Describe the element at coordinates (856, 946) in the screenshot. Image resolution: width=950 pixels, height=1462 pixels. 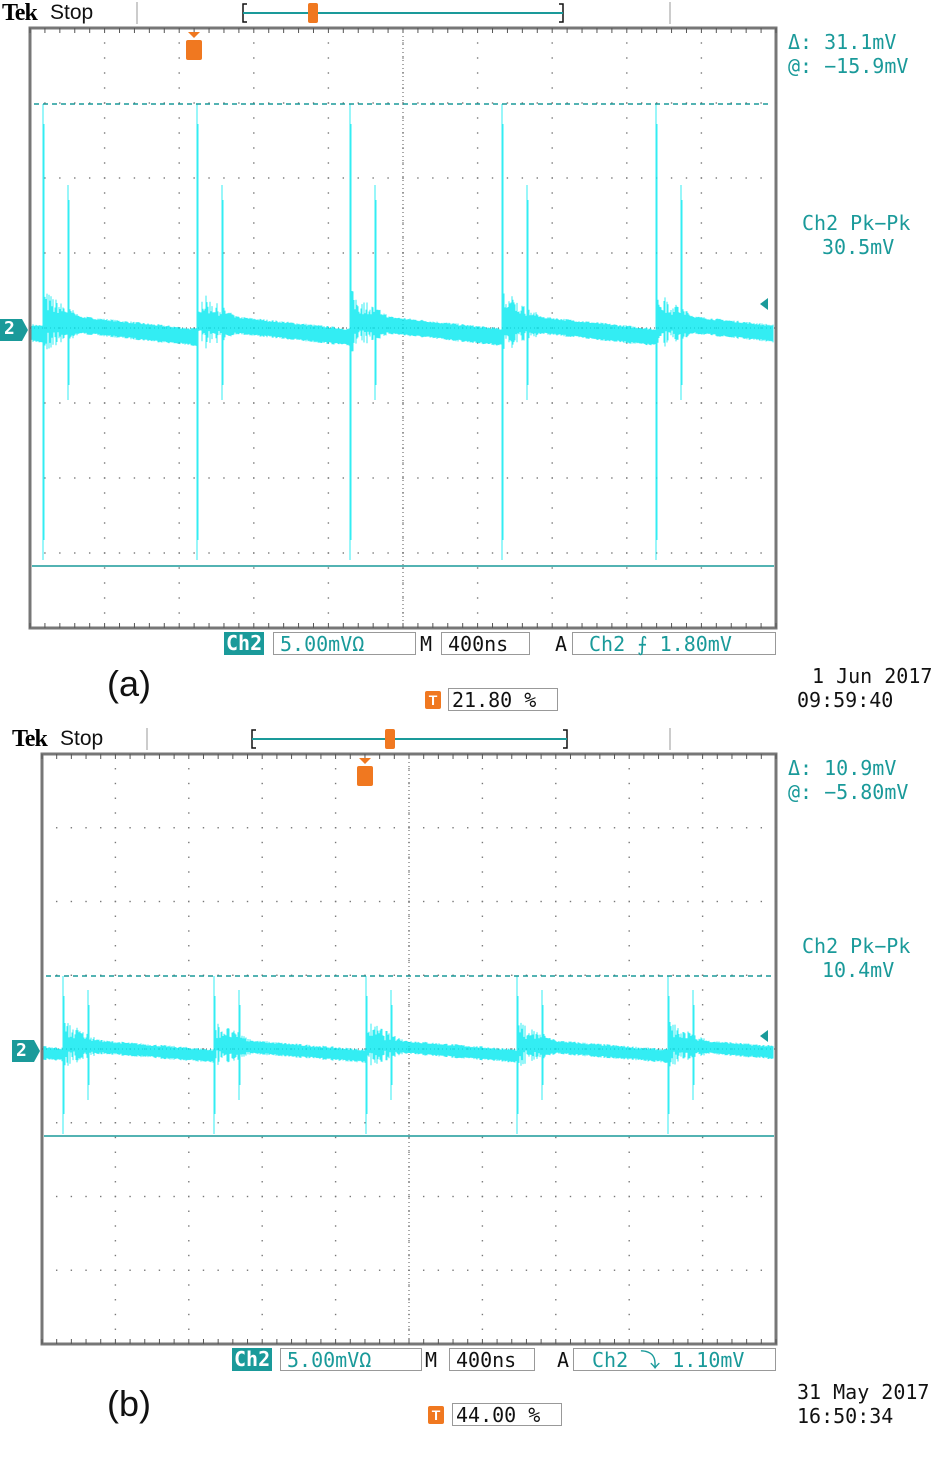
I see `pkpk-label: Ch2 Pk−Pk` at that location.